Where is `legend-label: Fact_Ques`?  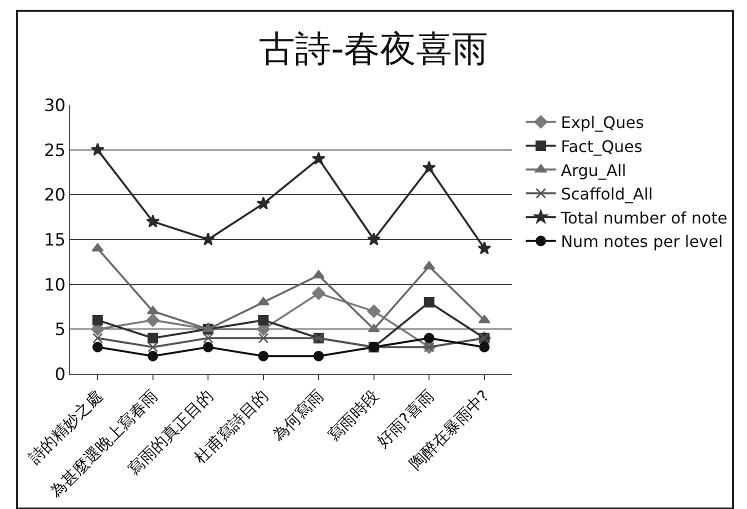
legend-label: Fact_Ques is located at coordinates (601, 146).